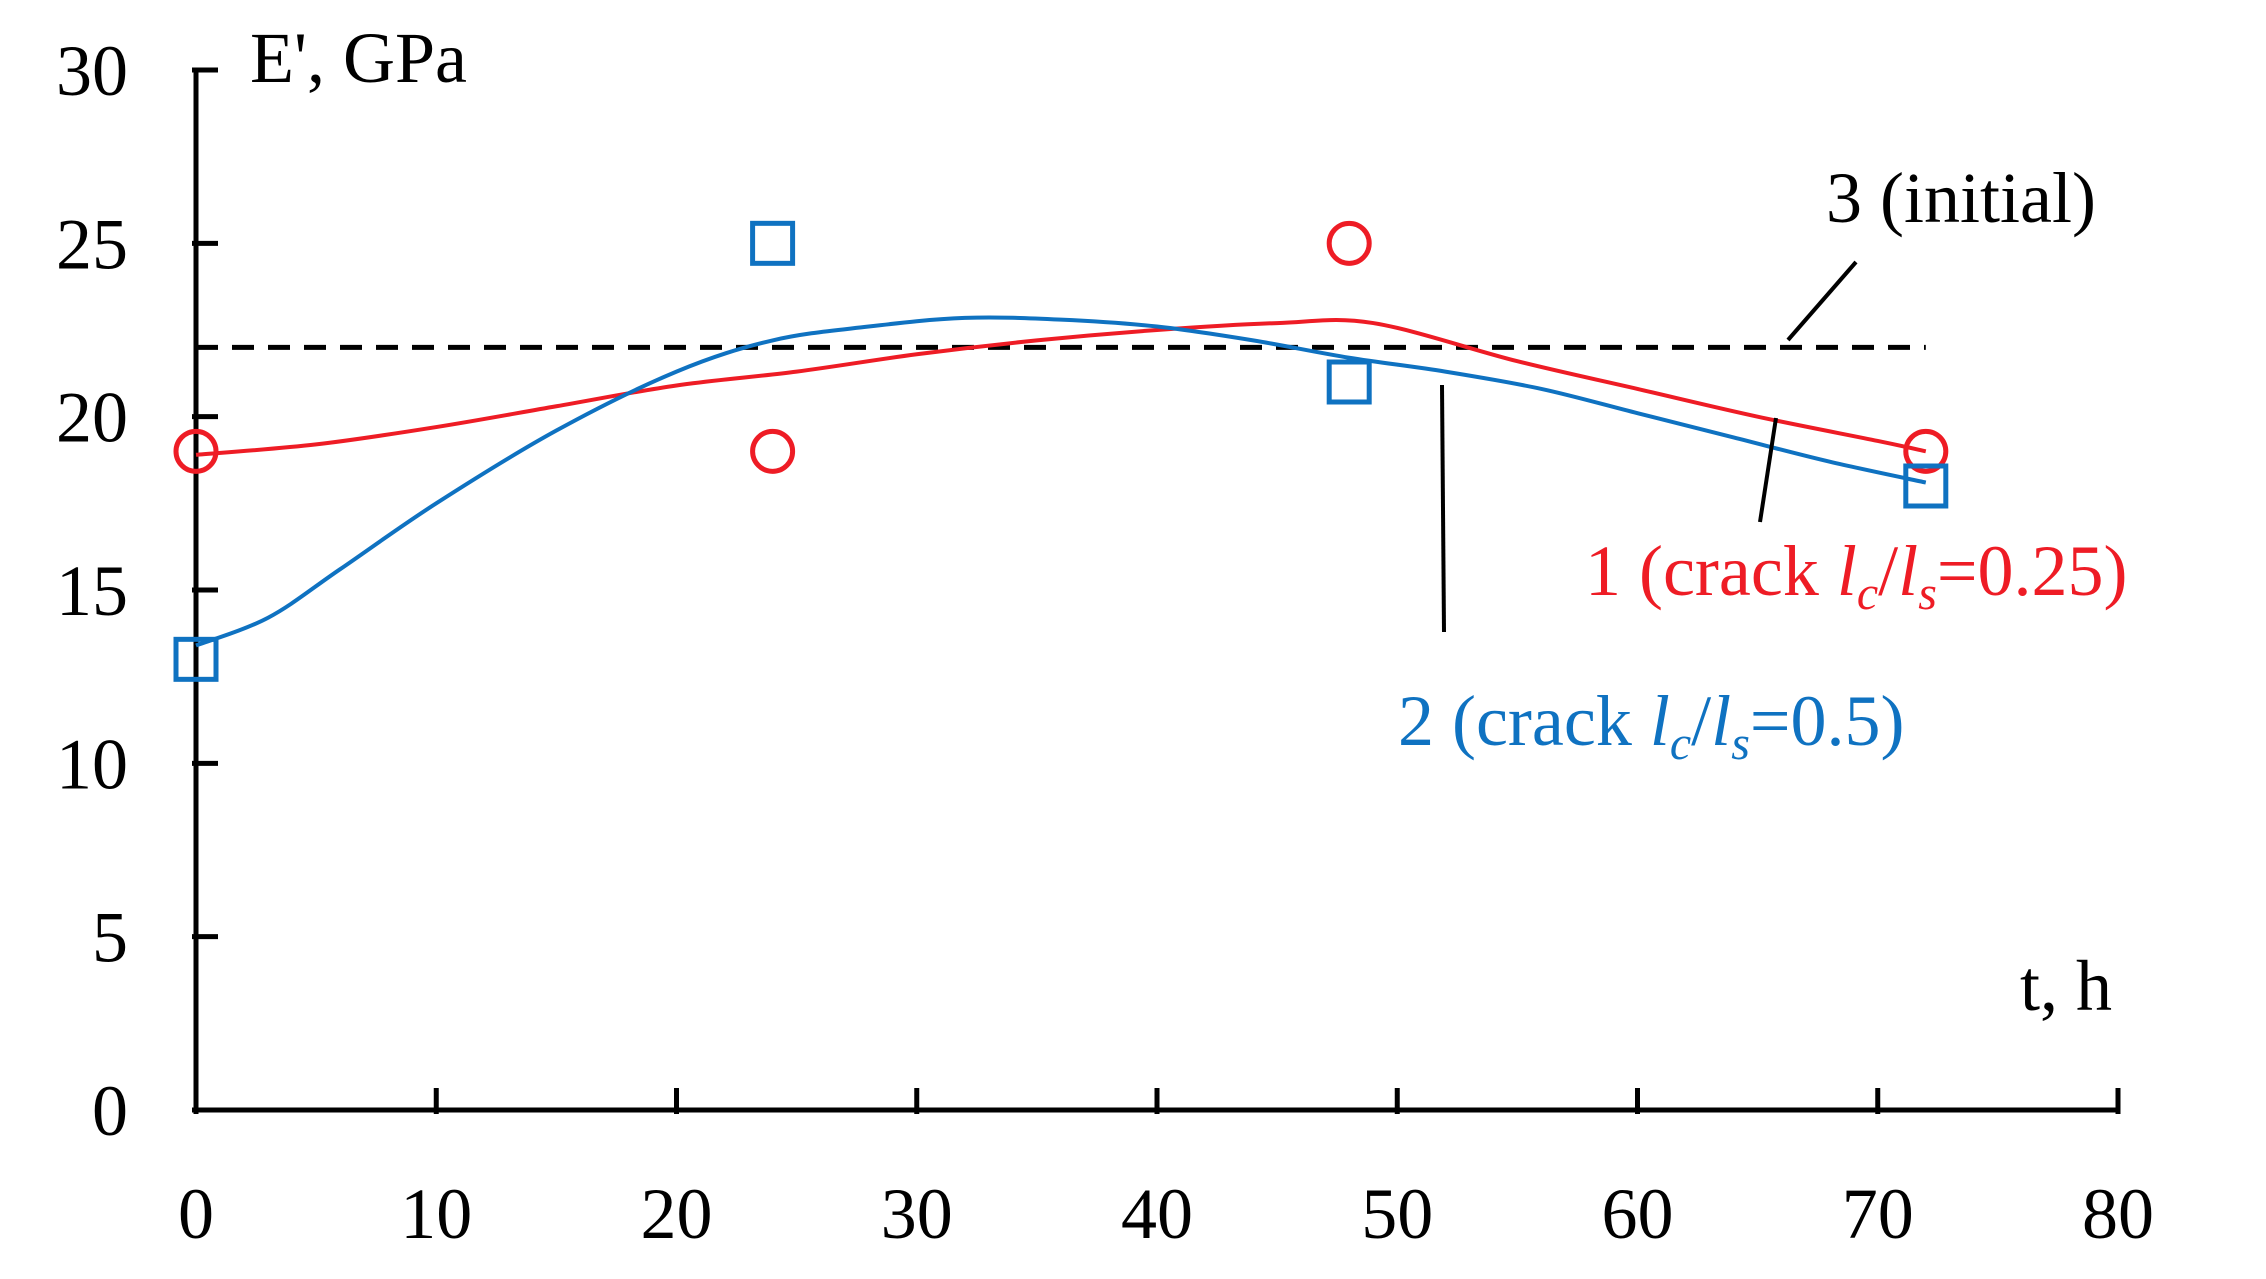 Image resolution: width=2266 pixels, height=1279 pixels. Describe the element at coordinates (1443, 508) in the screenshot. I see `series-2-leader` at that location.